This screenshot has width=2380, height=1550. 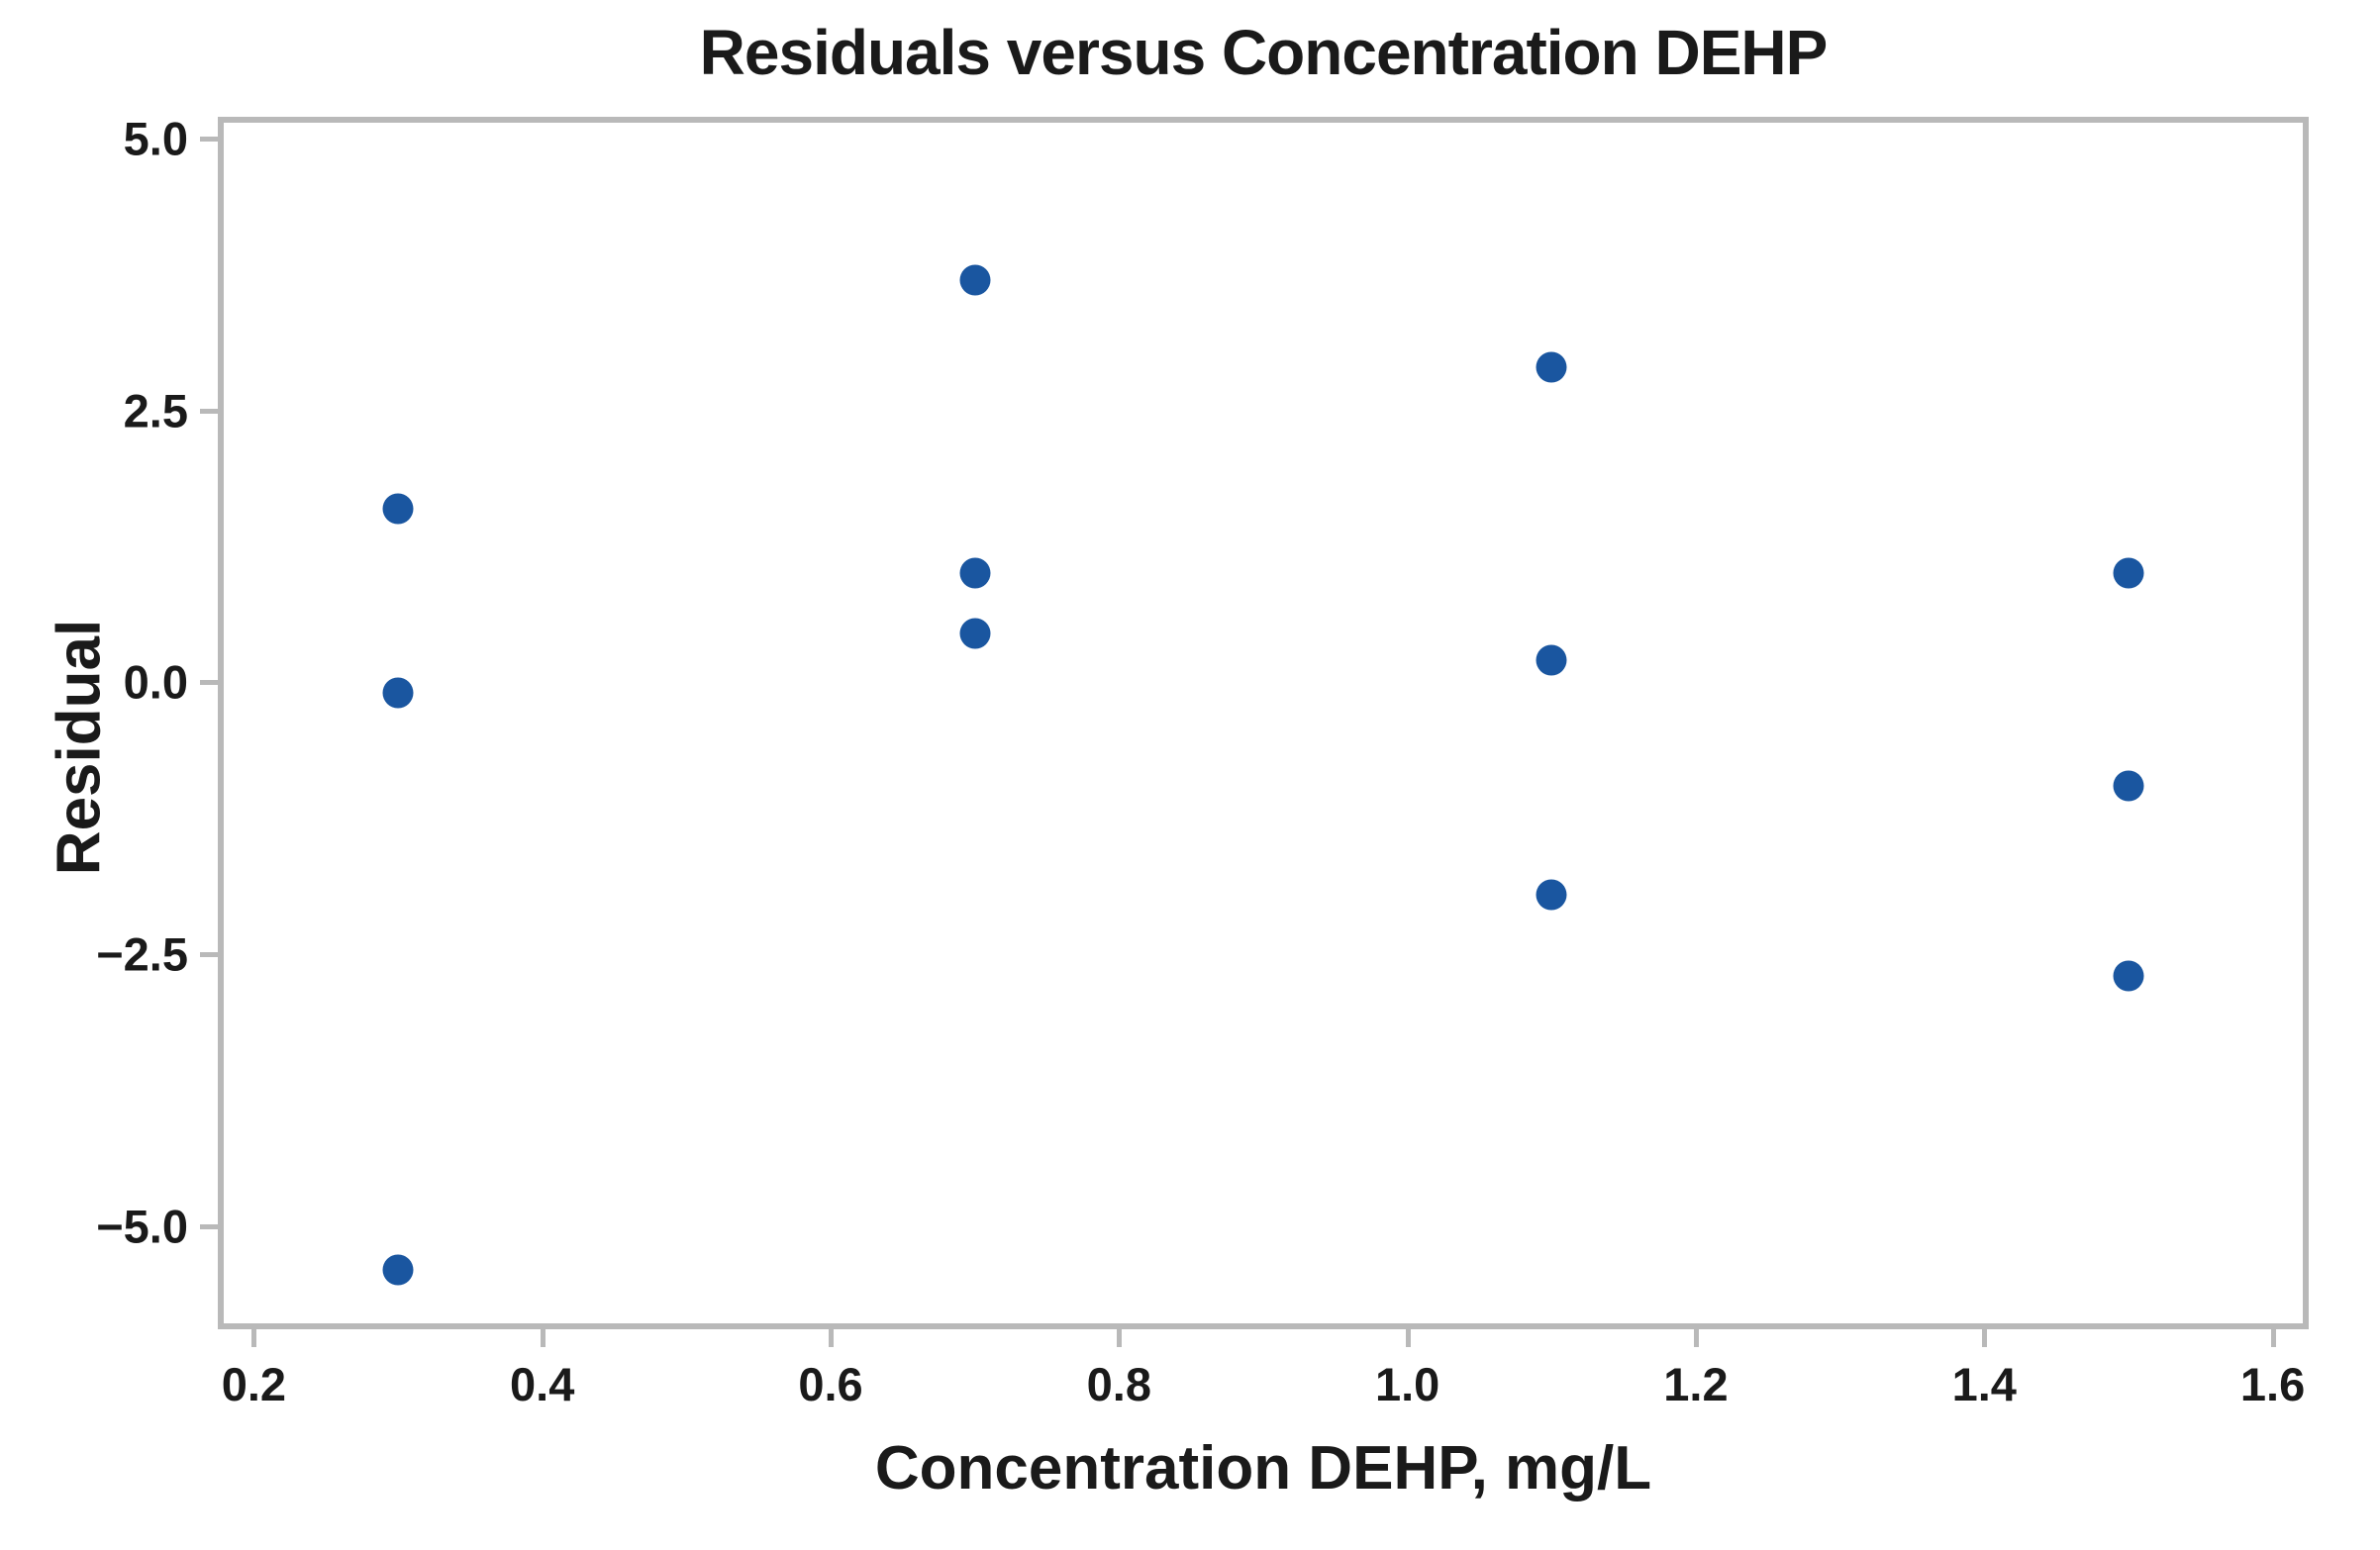 I want to click on y-tick-label: −2.5, so click(x=142, y=954).